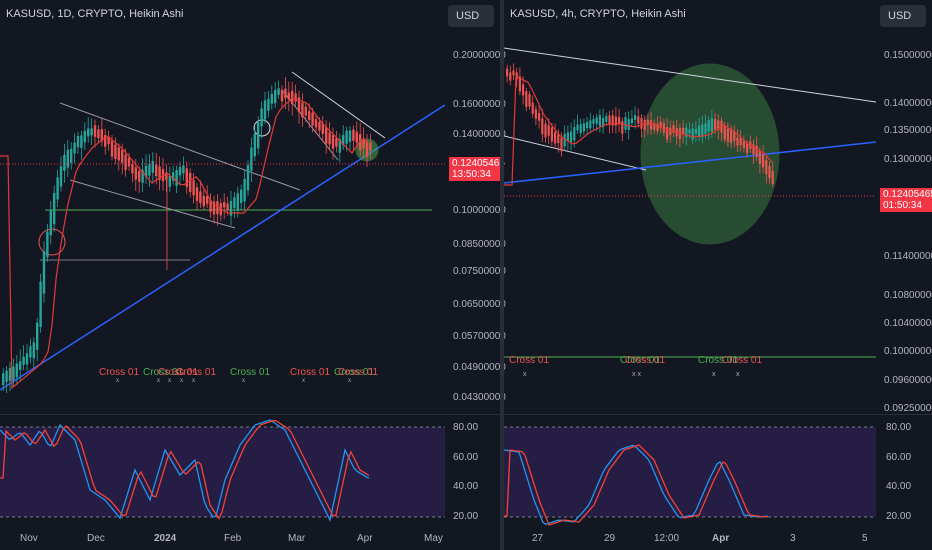 Image resolution: width=932 pixels, height=550 pixels. Describe the element at coordinates (636, 485) in the screenshot. I see `stoch-d-line` at that location.